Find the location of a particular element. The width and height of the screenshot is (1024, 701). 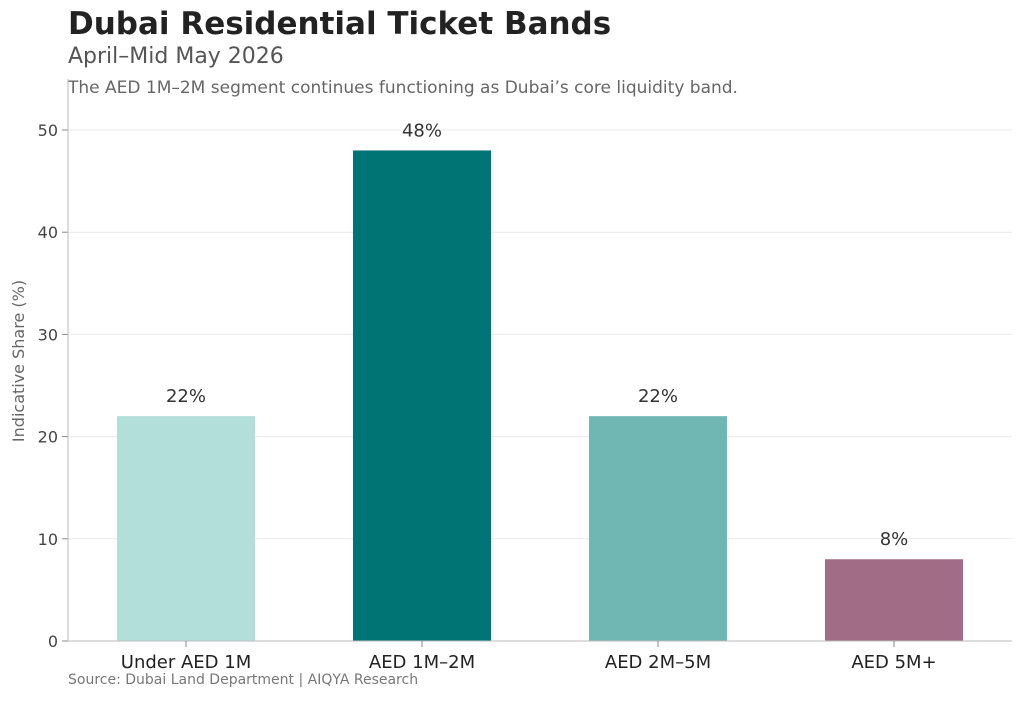

y-tick-label: 10 is located at coordinates (48, 539).